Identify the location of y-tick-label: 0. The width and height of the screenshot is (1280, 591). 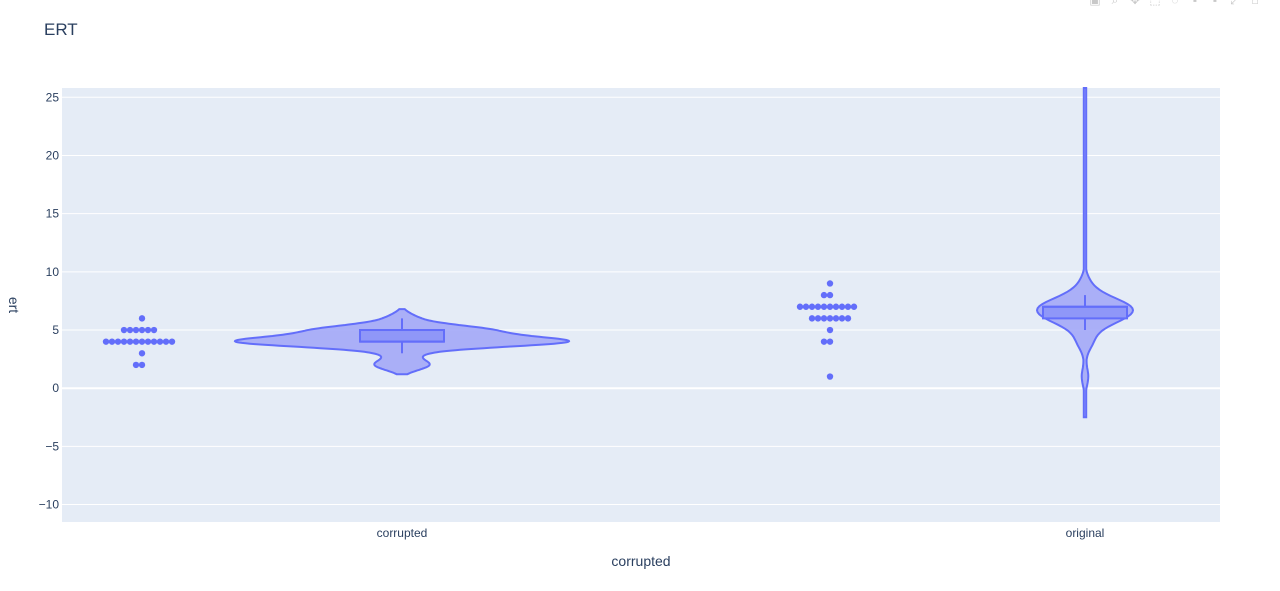
(55, 388).